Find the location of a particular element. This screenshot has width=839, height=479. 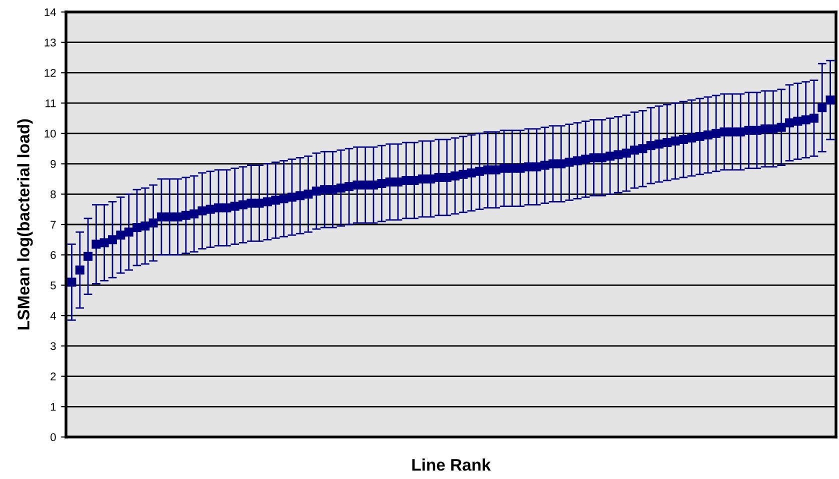

y-tick-label: 14 is located at coordinates (50, 12).